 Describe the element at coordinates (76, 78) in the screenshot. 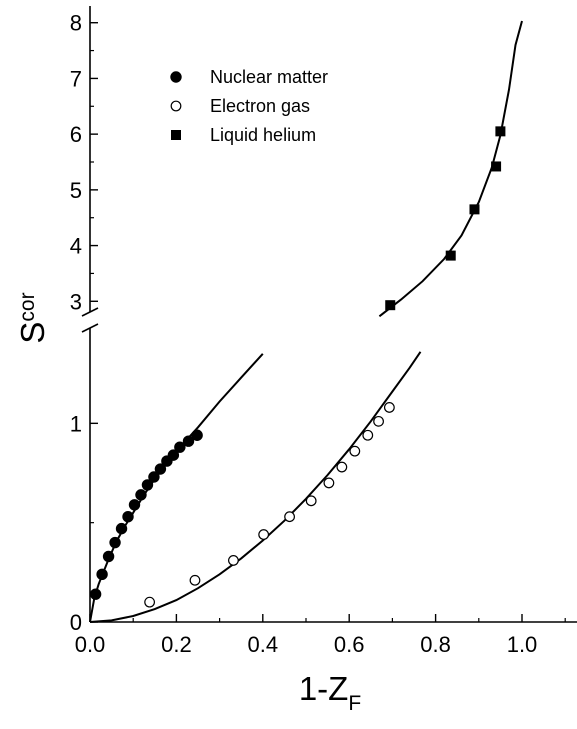

I see `y-tick-label: 7` at that location.